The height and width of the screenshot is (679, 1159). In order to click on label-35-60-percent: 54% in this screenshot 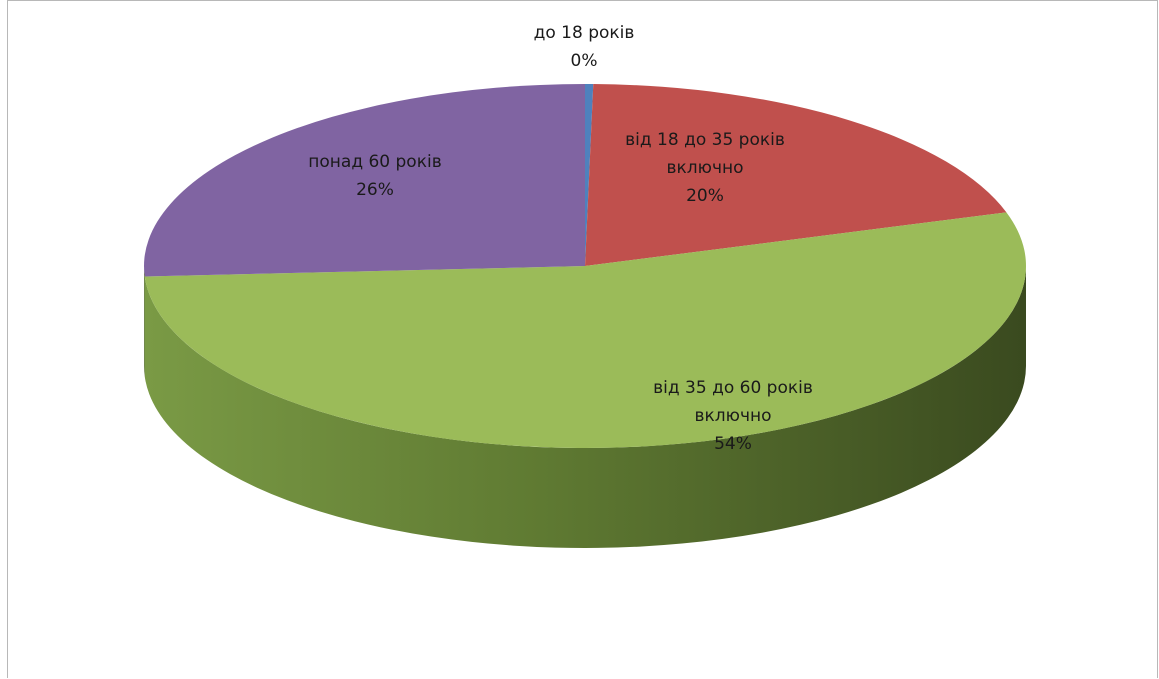, I will do `click(733, 444)`.